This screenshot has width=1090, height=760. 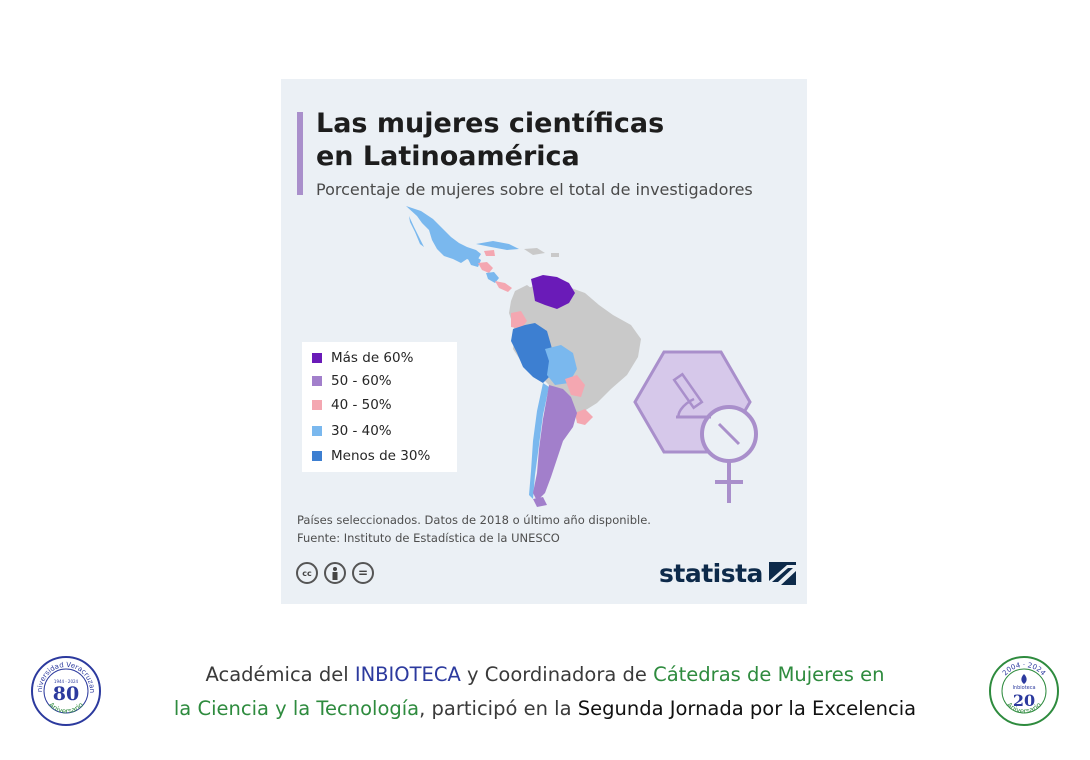 What do you see at coordinates (363, 573) in the screenshot?
I see `no-derivatives-icon: =` at bounding box center [363, 573].